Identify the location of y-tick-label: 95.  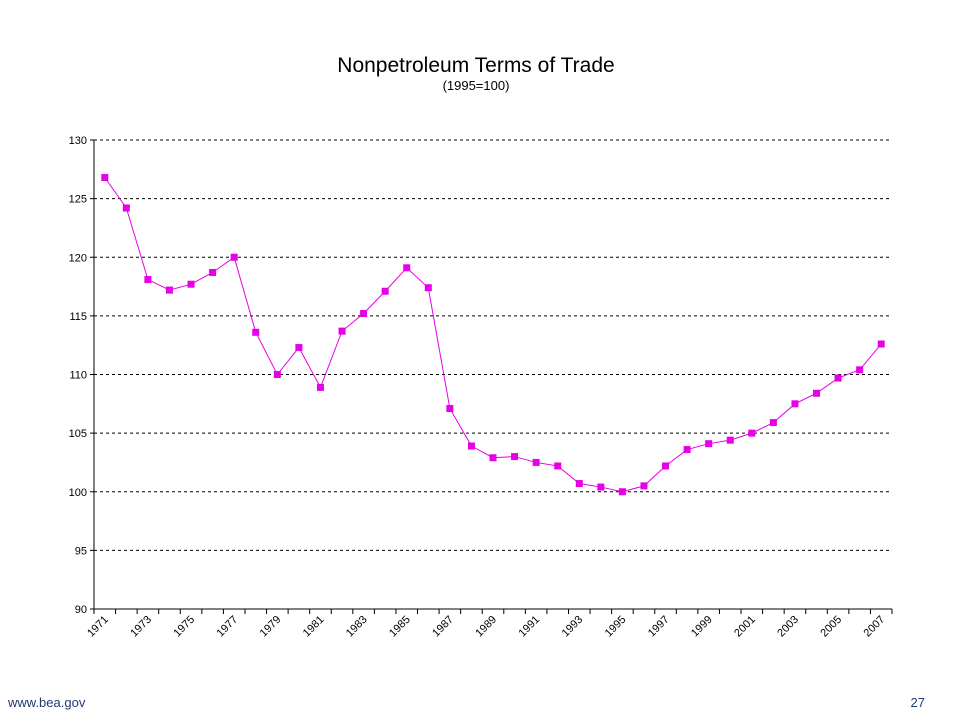
(81, 551).